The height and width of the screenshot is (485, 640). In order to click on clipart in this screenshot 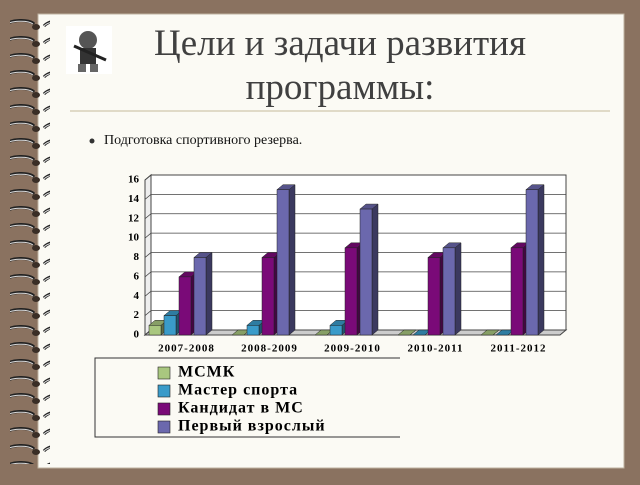, I will do `click(89, 50)`.